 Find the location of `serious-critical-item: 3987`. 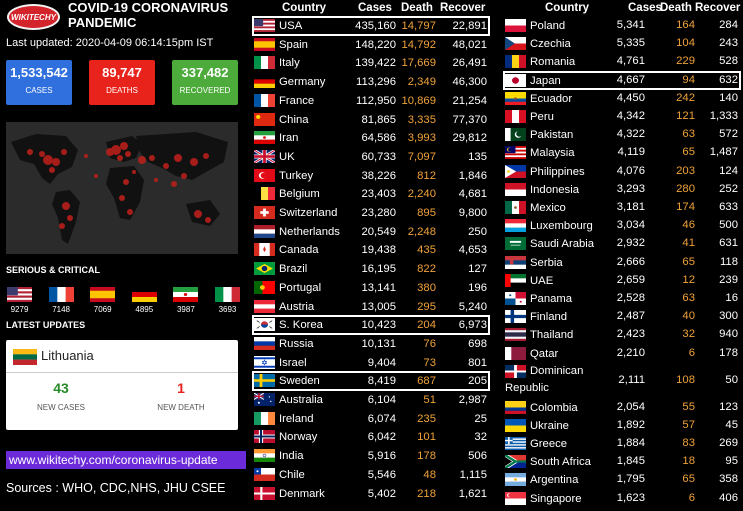

serious-critical-item: 3987 is located at coordinates (185, 300).